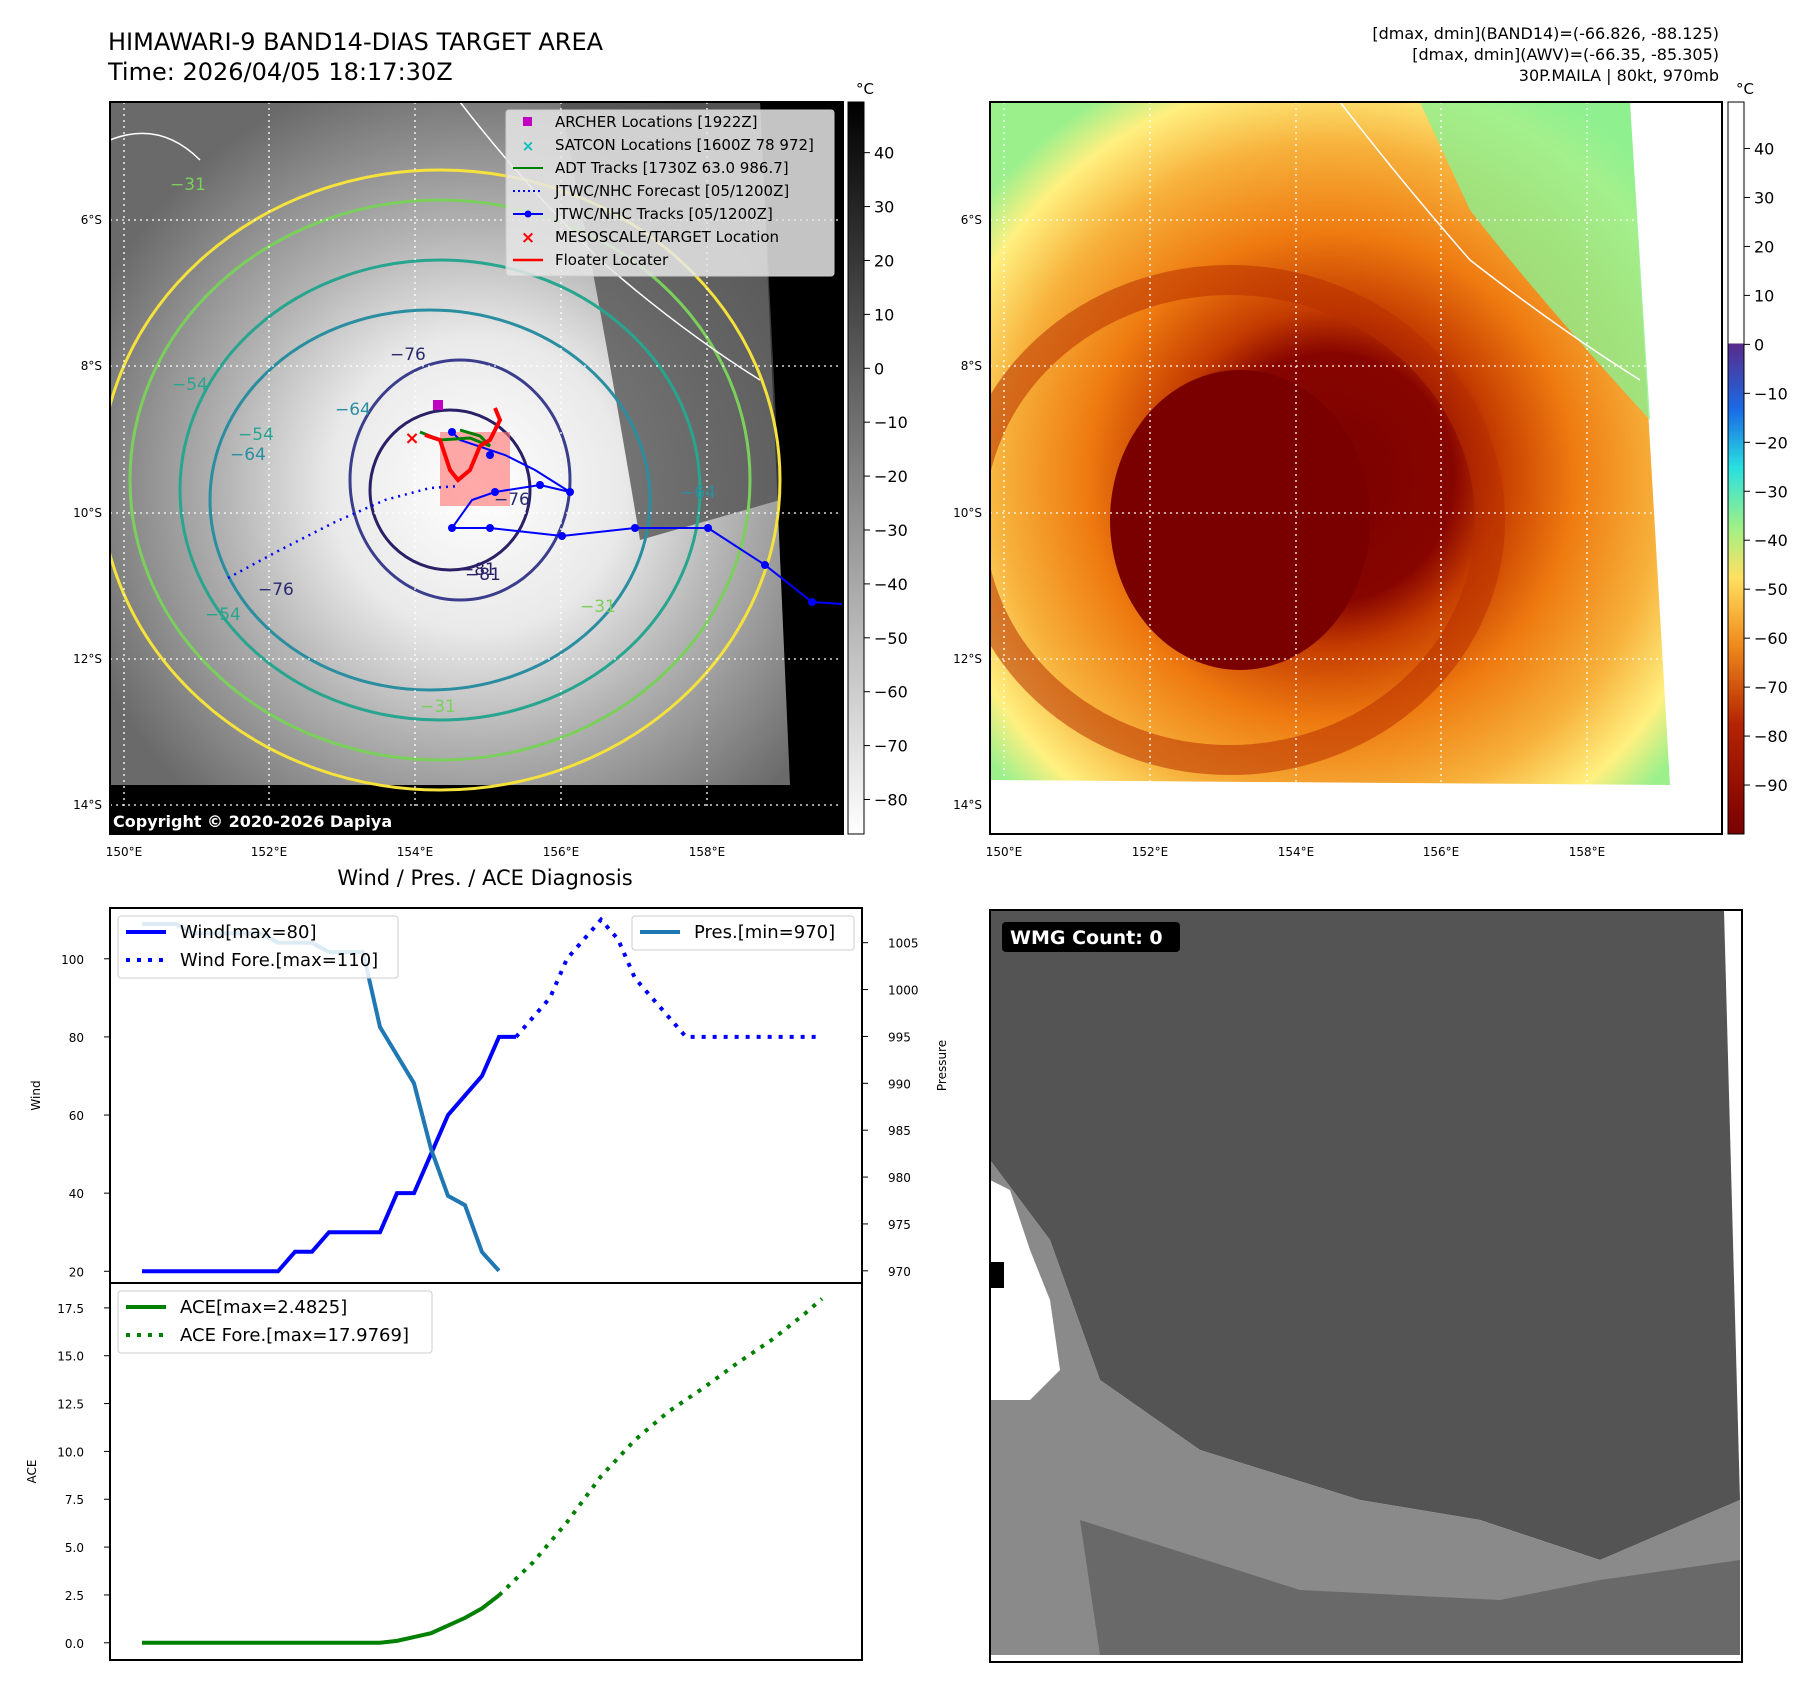 The image size is (1801, 1690). Describe the element at coordinates (76, 1116) in the screenshot. I see `wind-axis-tick-label: 60` at that location.